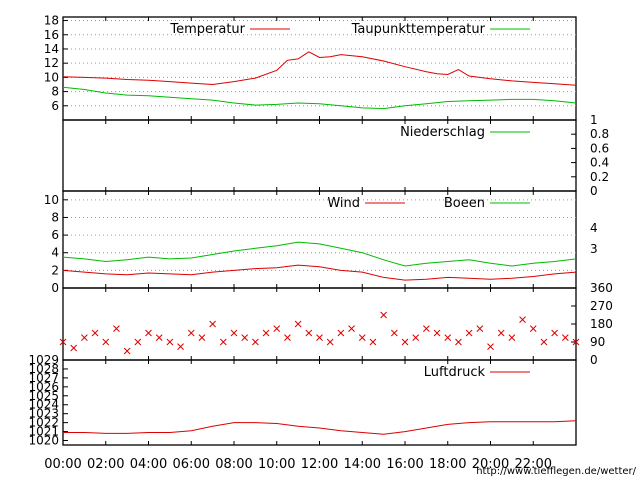  Describe the element at coordinates (319, 254) in the screenshot. I see `series-line-boeen` at that location.